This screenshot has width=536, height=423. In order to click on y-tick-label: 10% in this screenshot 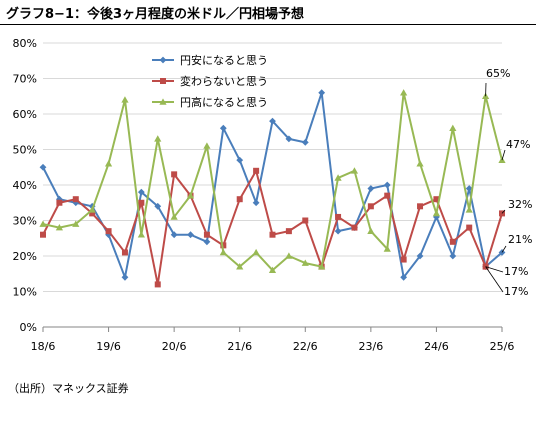, I will do `click(25, 292)`.